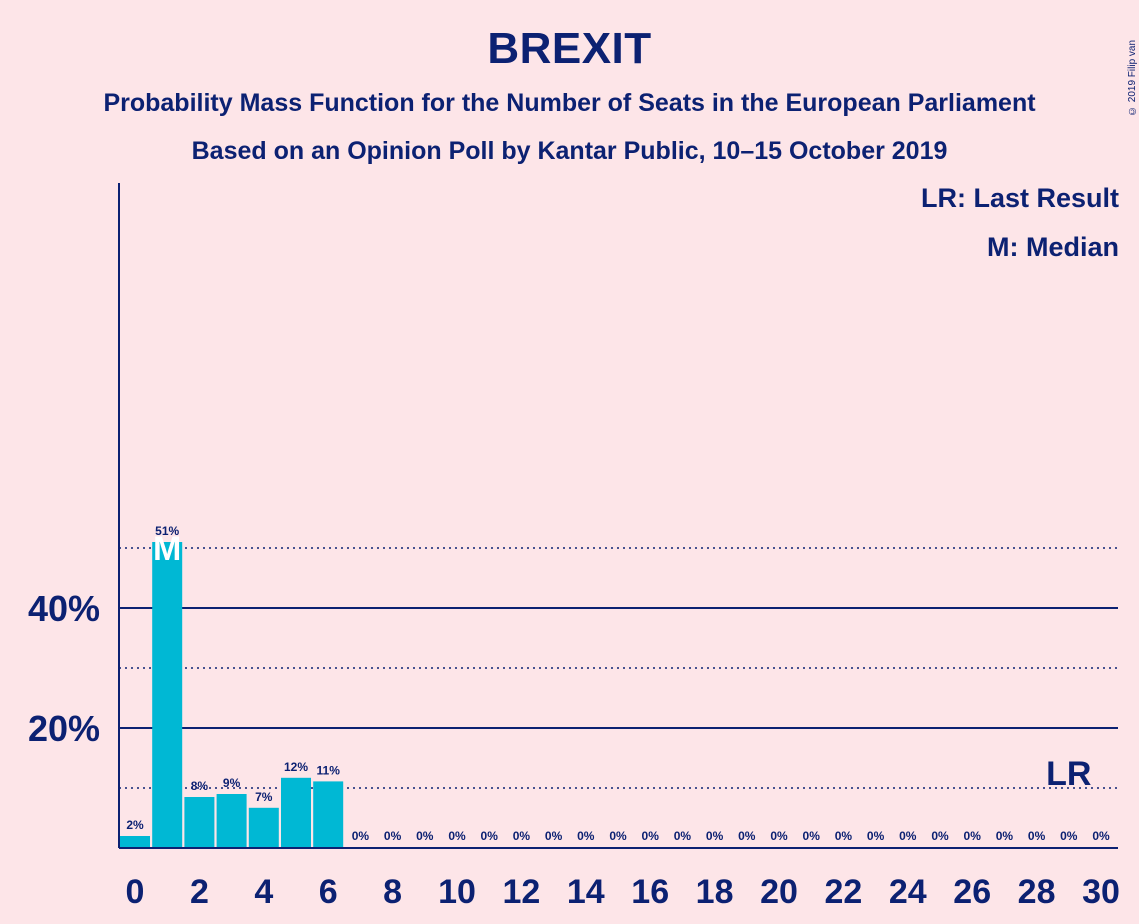 This screenshot has width=1139, height=924. I want to click on bar-value-label: 12%, so click(296, 767).